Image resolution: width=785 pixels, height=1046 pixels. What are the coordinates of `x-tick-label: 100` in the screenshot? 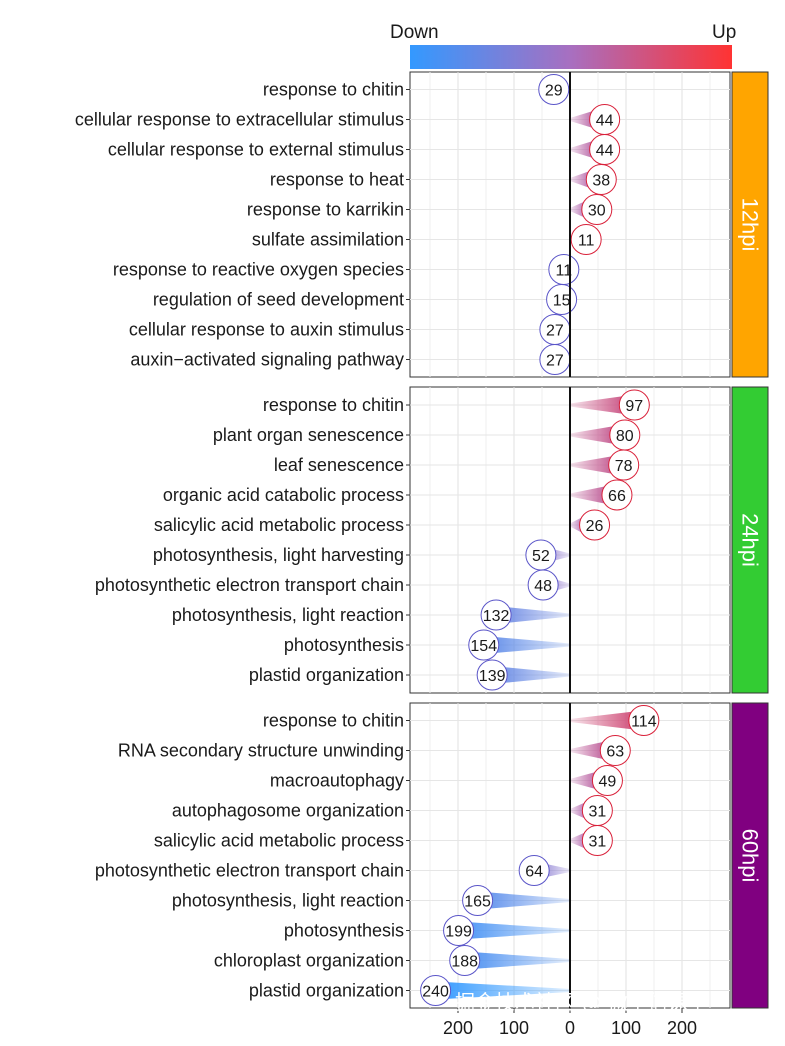 It's located at (626, 1028).